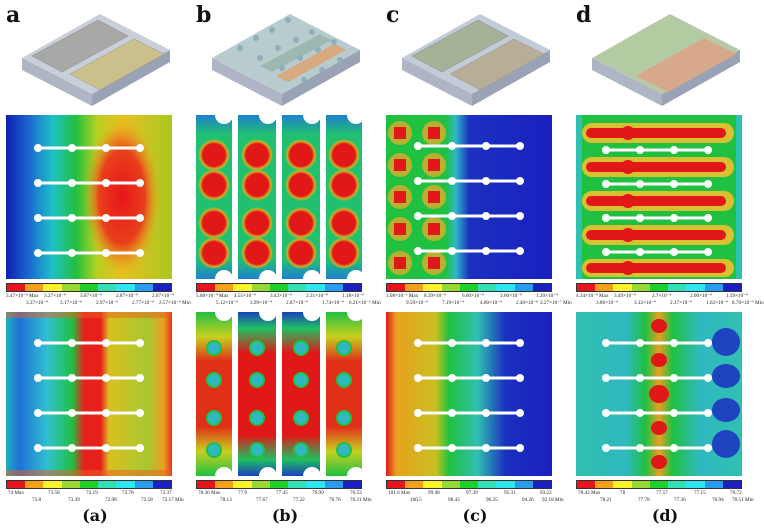 This screenshot has width=764, height=529. What do you see at coordinates (584, 15) in the screenshot?
I see `panel-letter: d` at bounding box center [584, 15].